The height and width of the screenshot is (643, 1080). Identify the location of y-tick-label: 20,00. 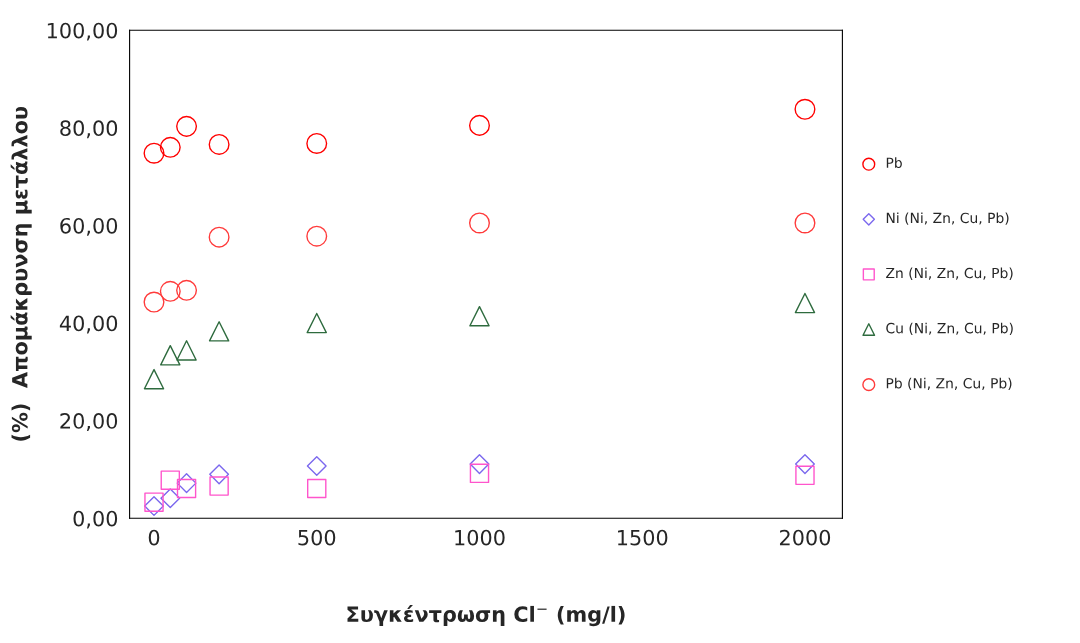
(89, 422).